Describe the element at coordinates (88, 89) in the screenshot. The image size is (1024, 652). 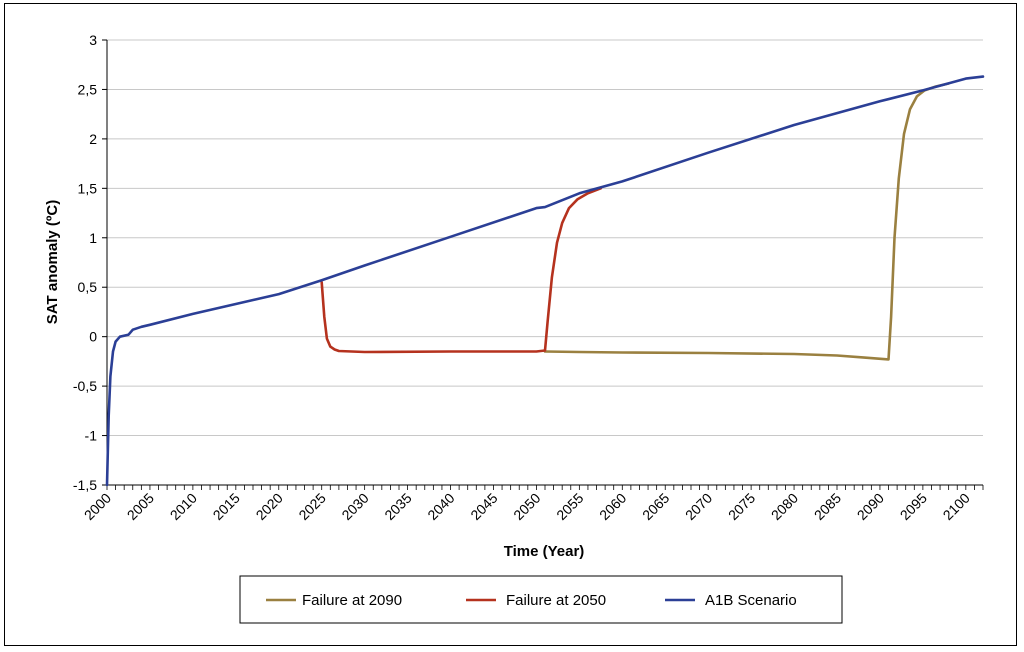
I see `y-tick-label: 2,5` at that location.